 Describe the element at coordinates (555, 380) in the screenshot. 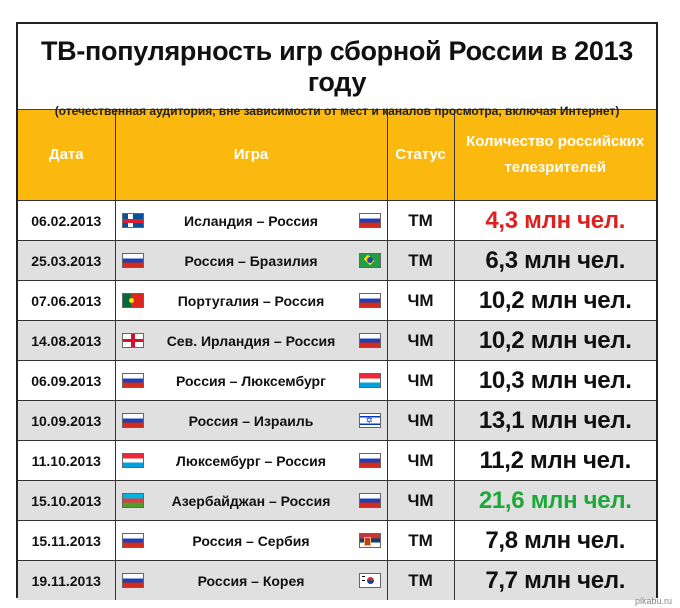

I see `viewers-cell: 10,3 млн чел.` at that location.